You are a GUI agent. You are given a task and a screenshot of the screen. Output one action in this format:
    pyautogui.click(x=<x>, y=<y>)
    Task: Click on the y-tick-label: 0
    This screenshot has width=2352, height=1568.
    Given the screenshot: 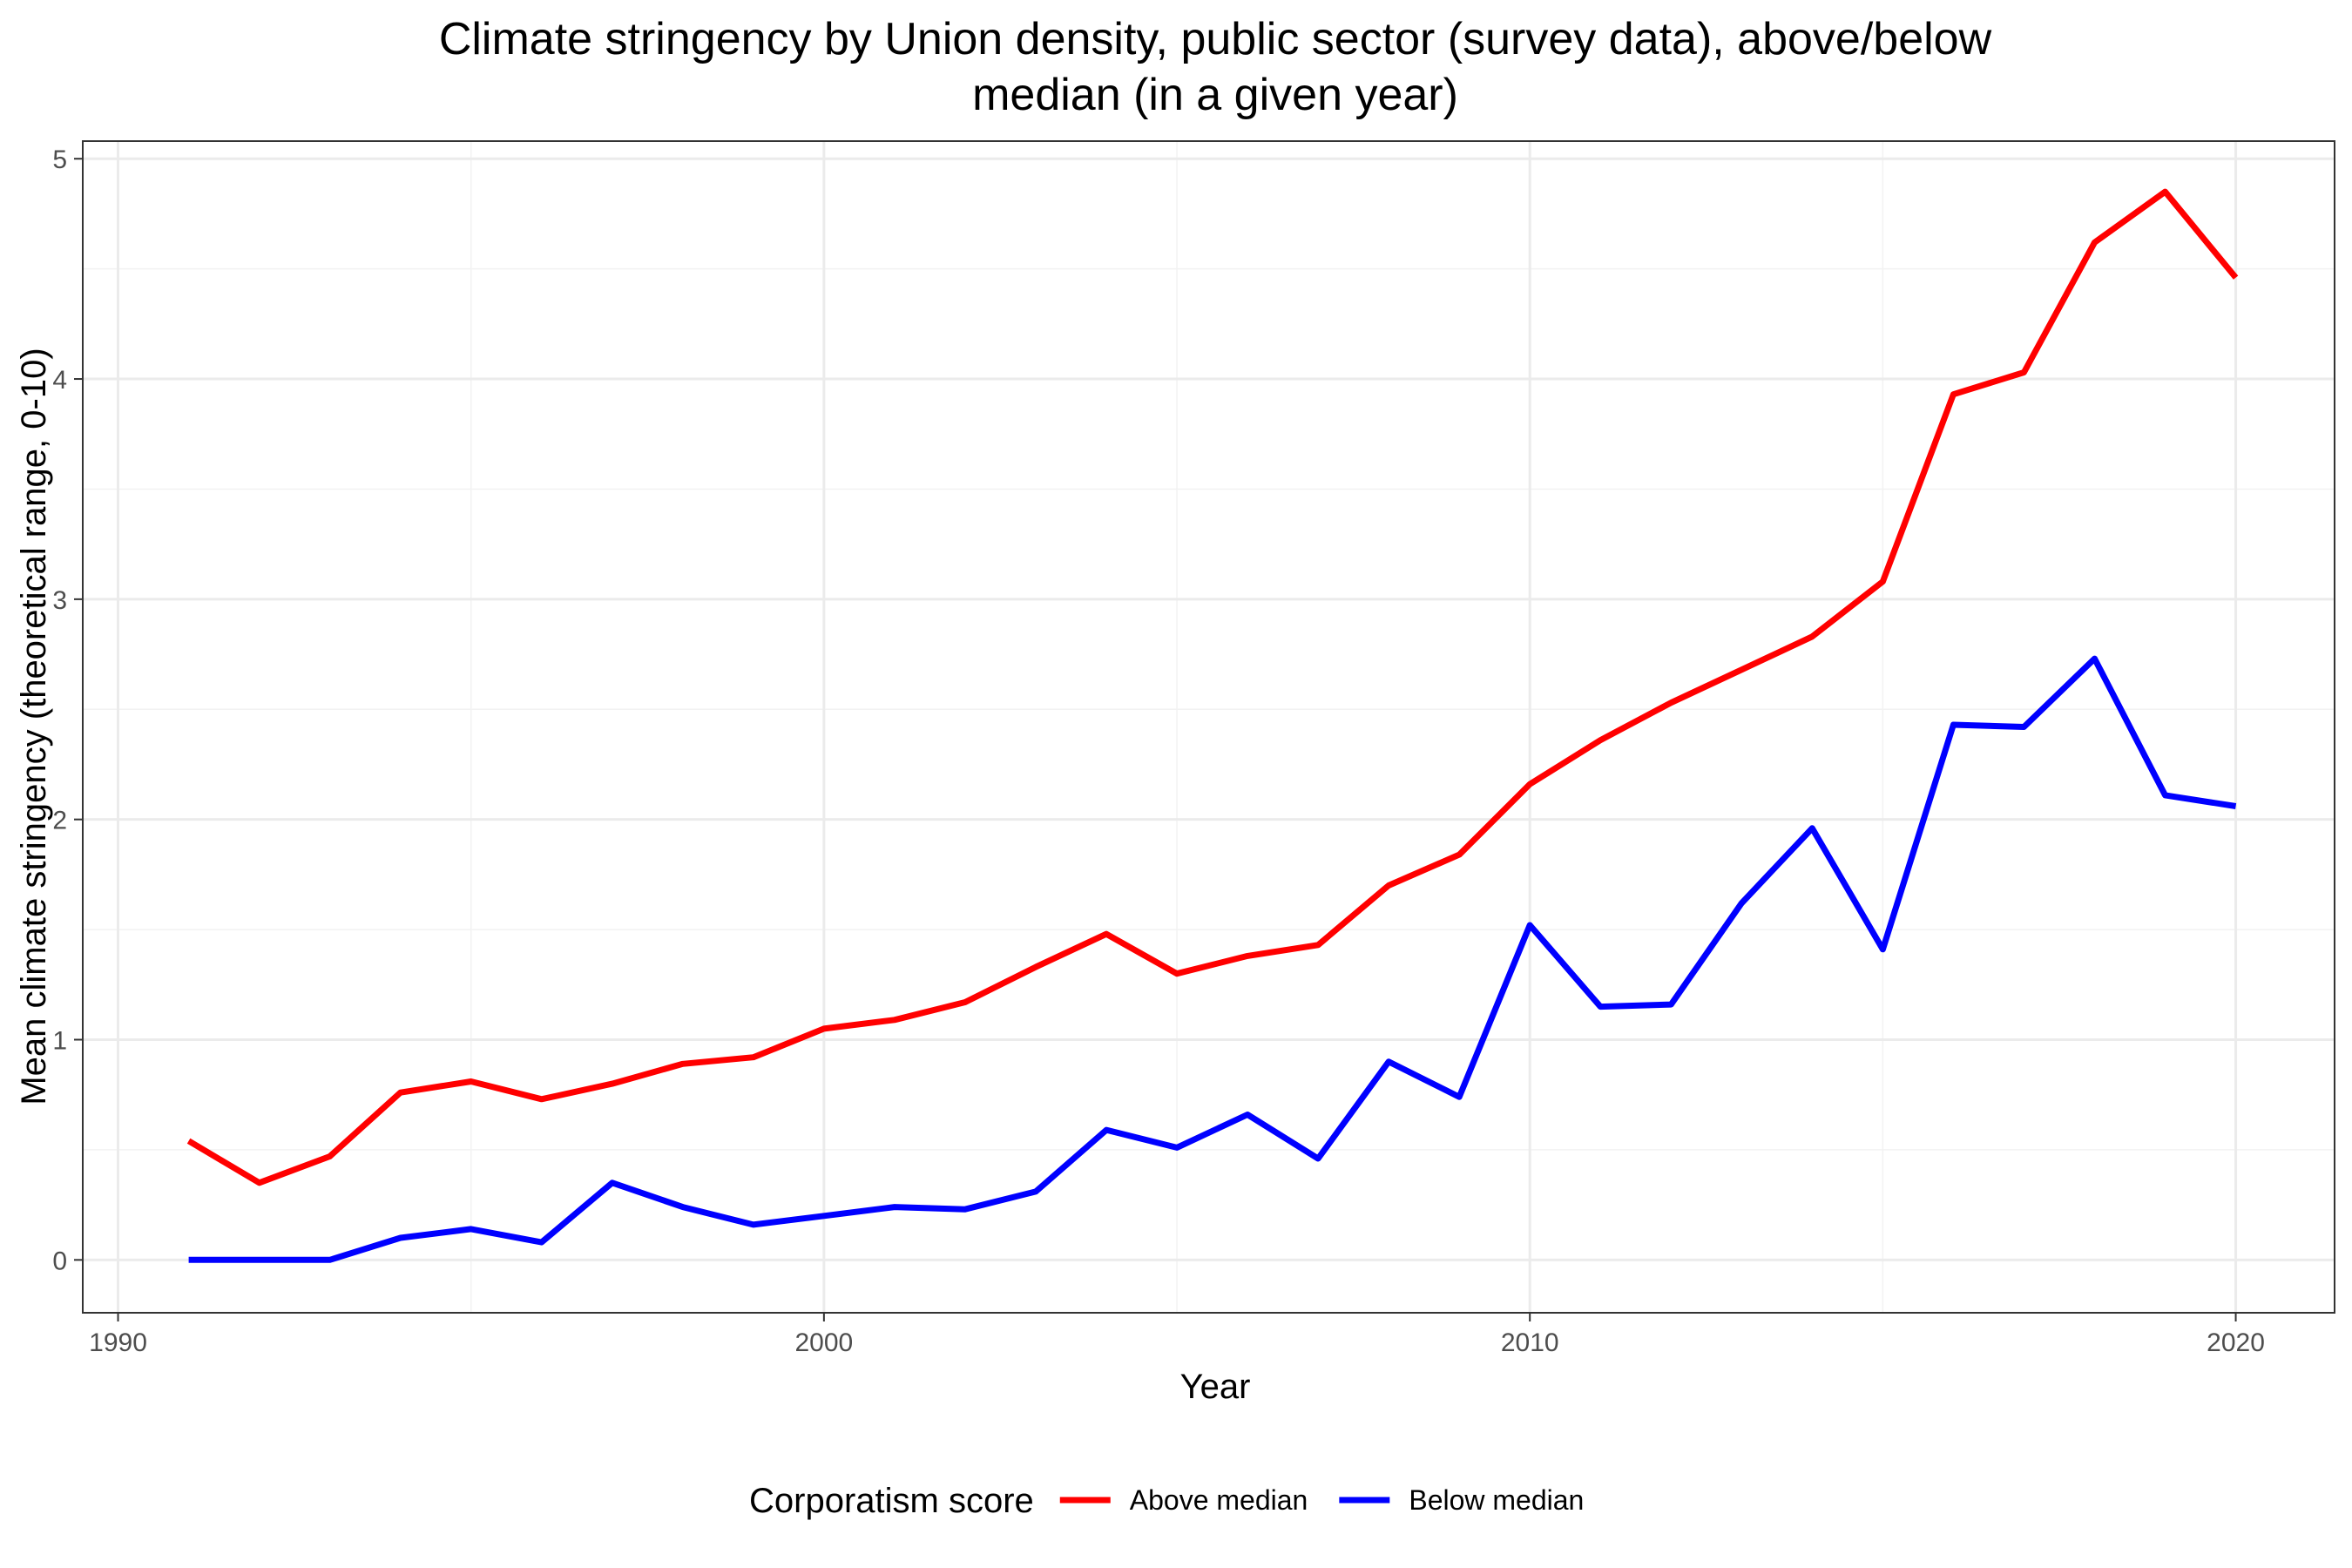 What is the action you would take?
    pyautogui.click(x=59, y=1261)
    